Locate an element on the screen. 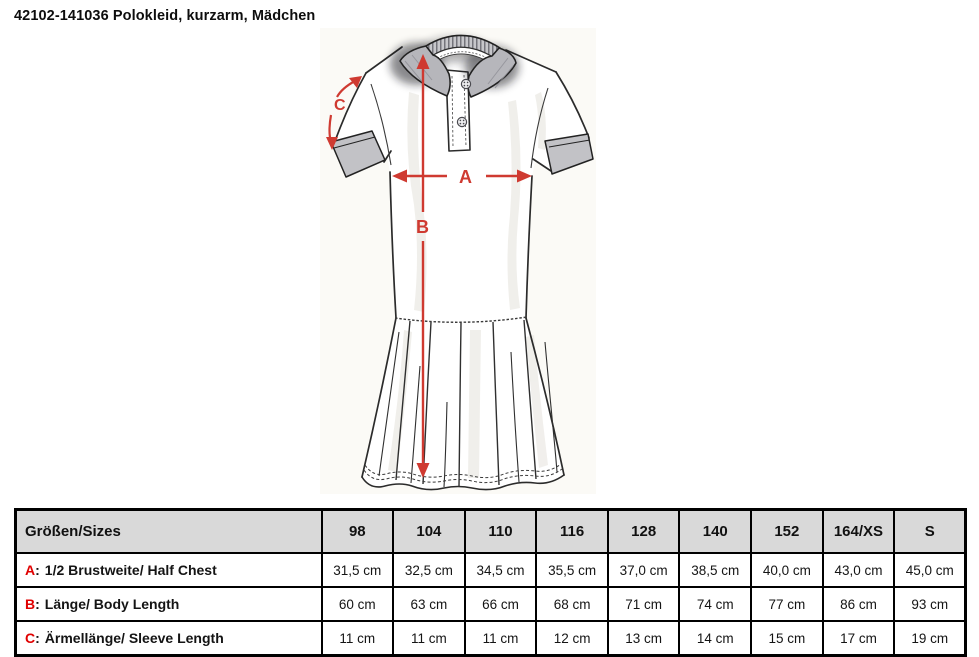 The width and height of the screenshot is (979, 657). measure-arrow-b: B is located at coordinates (423, 266).